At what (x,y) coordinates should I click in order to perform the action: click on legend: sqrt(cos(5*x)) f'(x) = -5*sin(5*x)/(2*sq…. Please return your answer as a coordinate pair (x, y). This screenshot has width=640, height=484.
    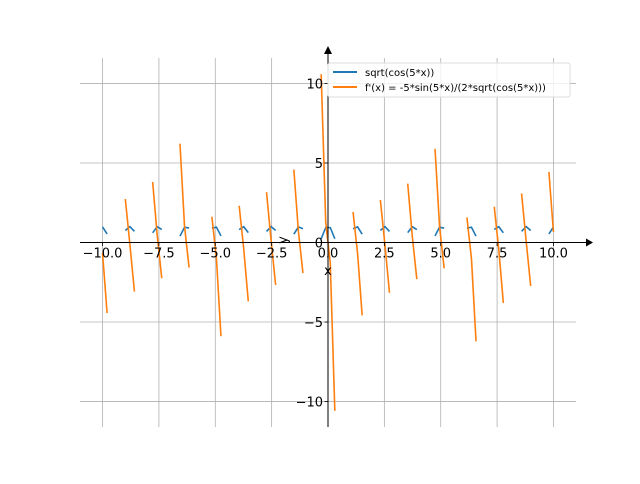
    Looking at the image, I should click on (449, 80).